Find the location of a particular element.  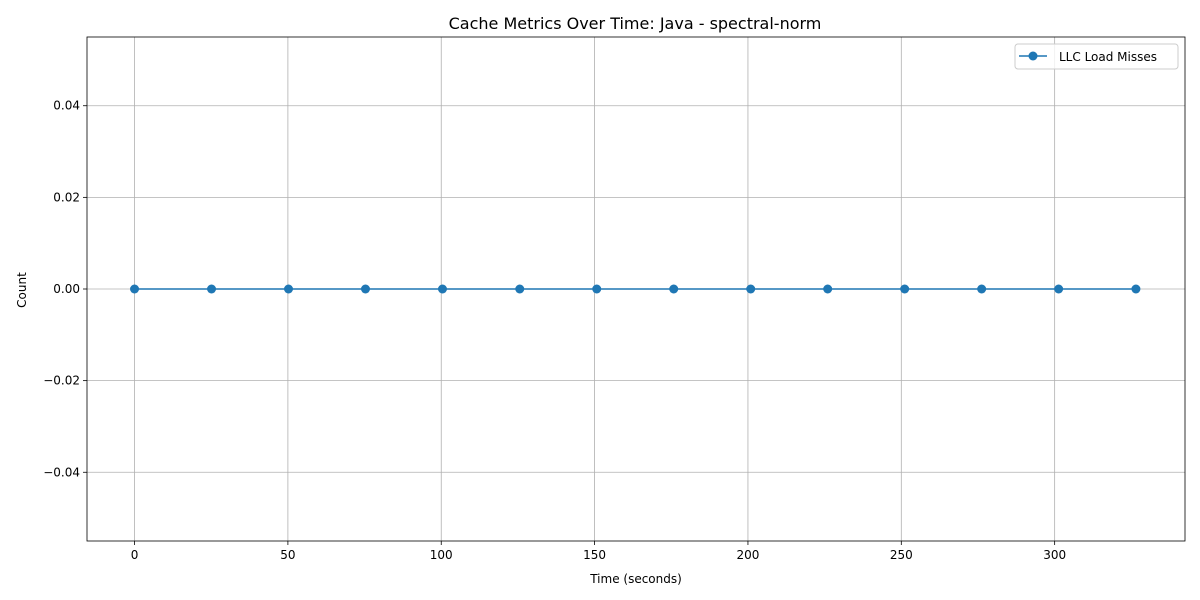

x-tick-label: 300 is located at coordinates (1054, 555).